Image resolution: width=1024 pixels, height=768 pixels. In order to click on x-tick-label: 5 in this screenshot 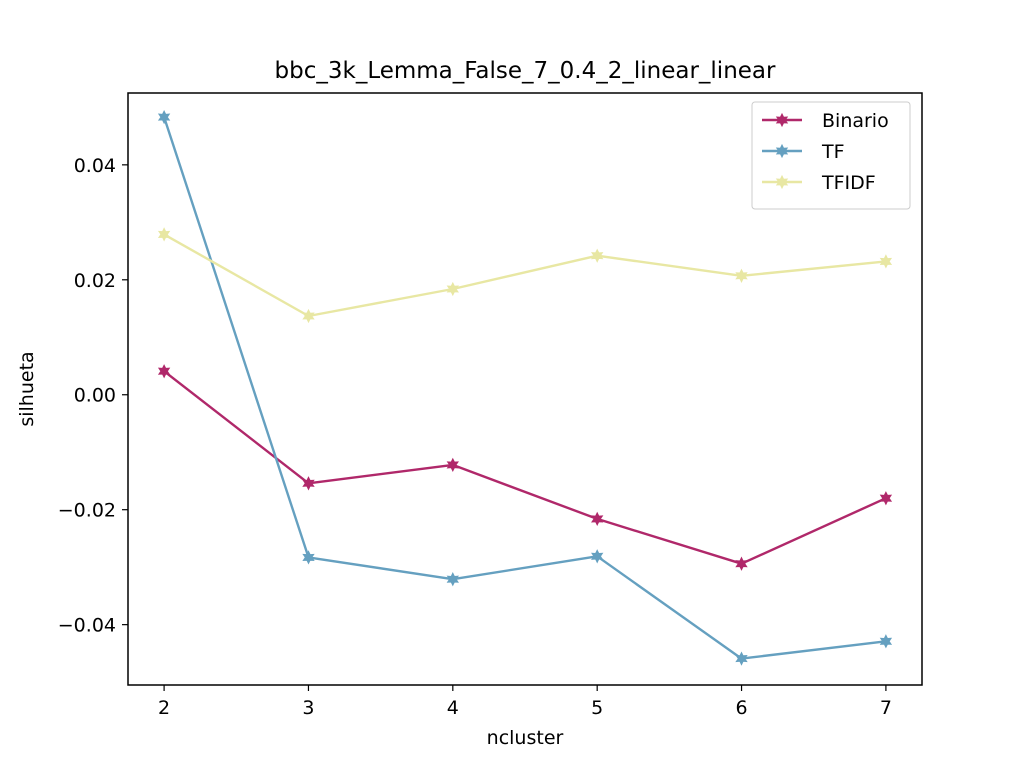, I will do `click(597, 708)`.